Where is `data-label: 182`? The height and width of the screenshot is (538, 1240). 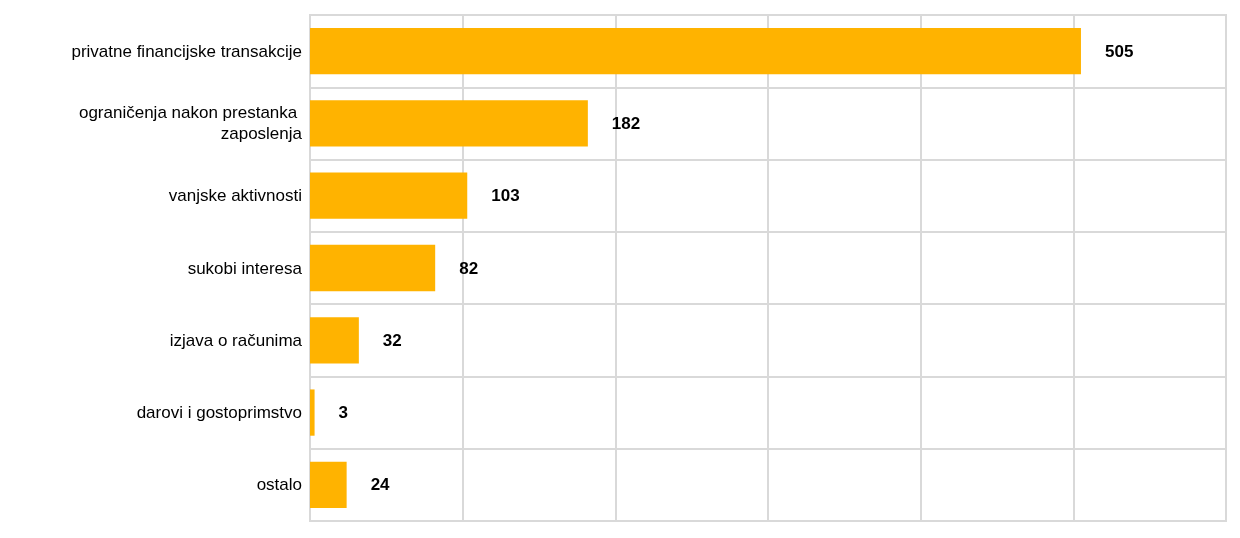 data-label: 182 is located at coordinates (626, 123).